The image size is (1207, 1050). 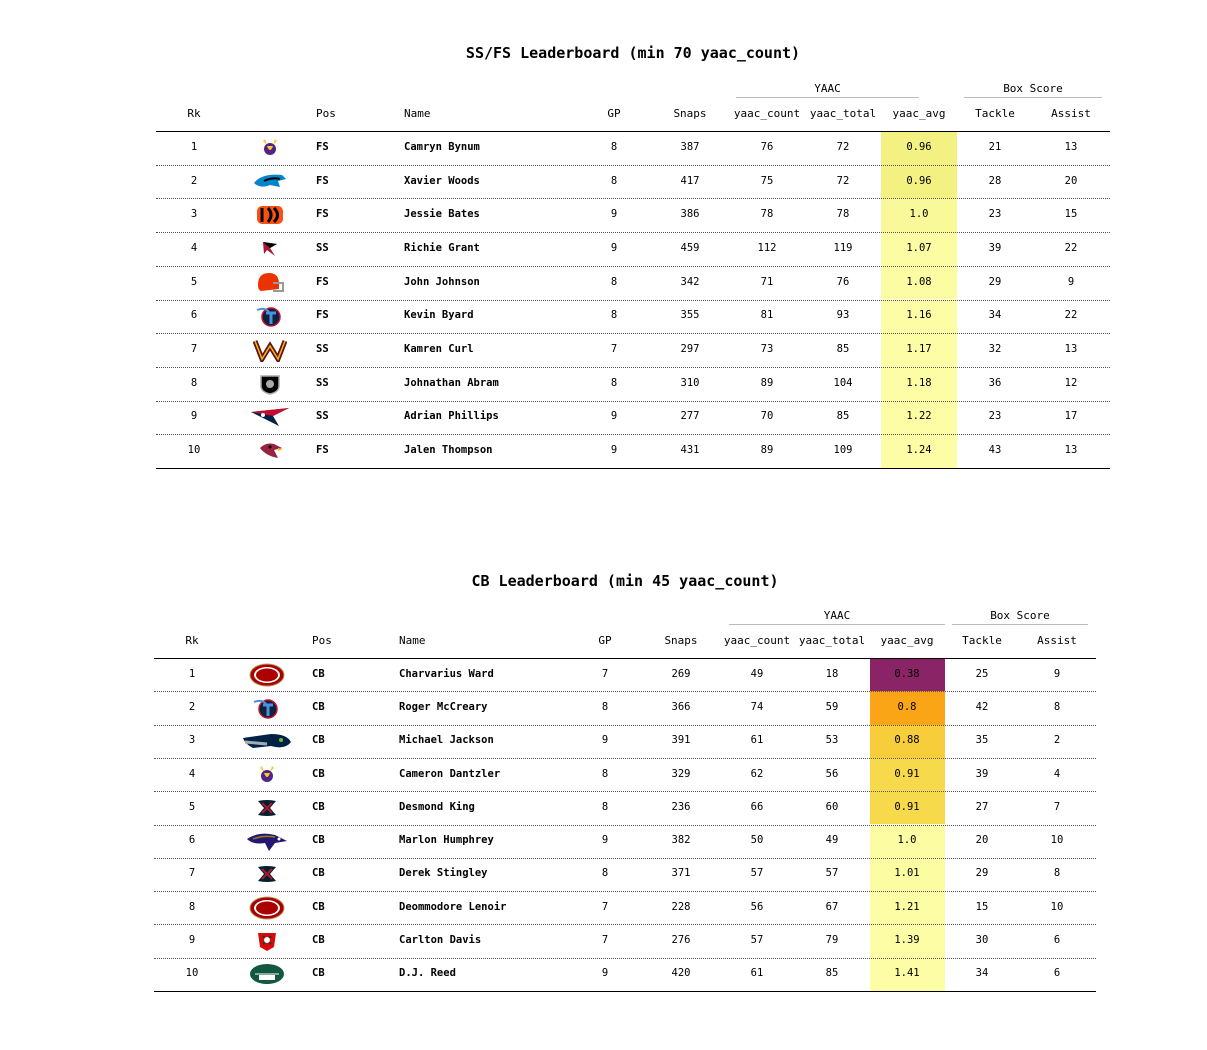 What do you see at coordinates (982, 673) in the screenshot?
I see `cell-tackle: 25` at bounding box center [982, 673].